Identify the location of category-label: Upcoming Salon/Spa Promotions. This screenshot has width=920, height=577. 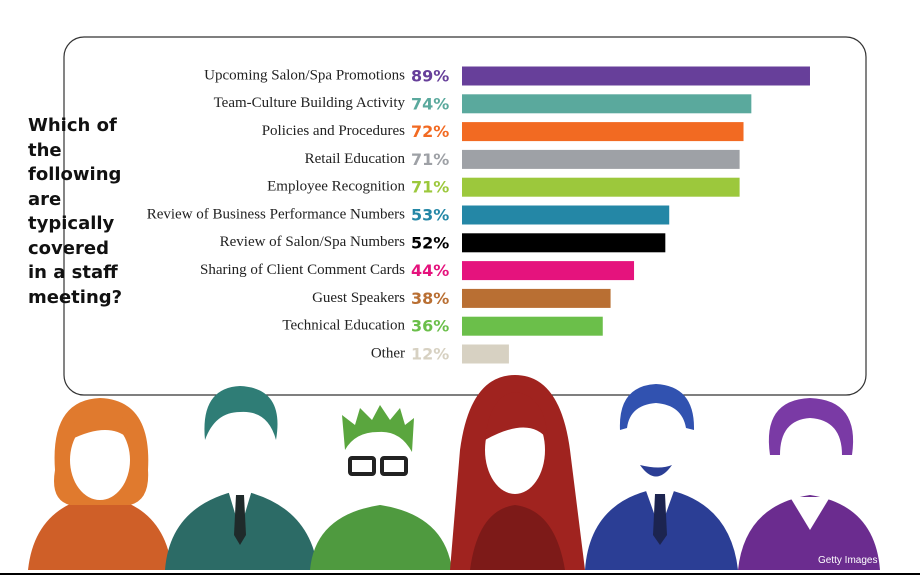
(304, 75).